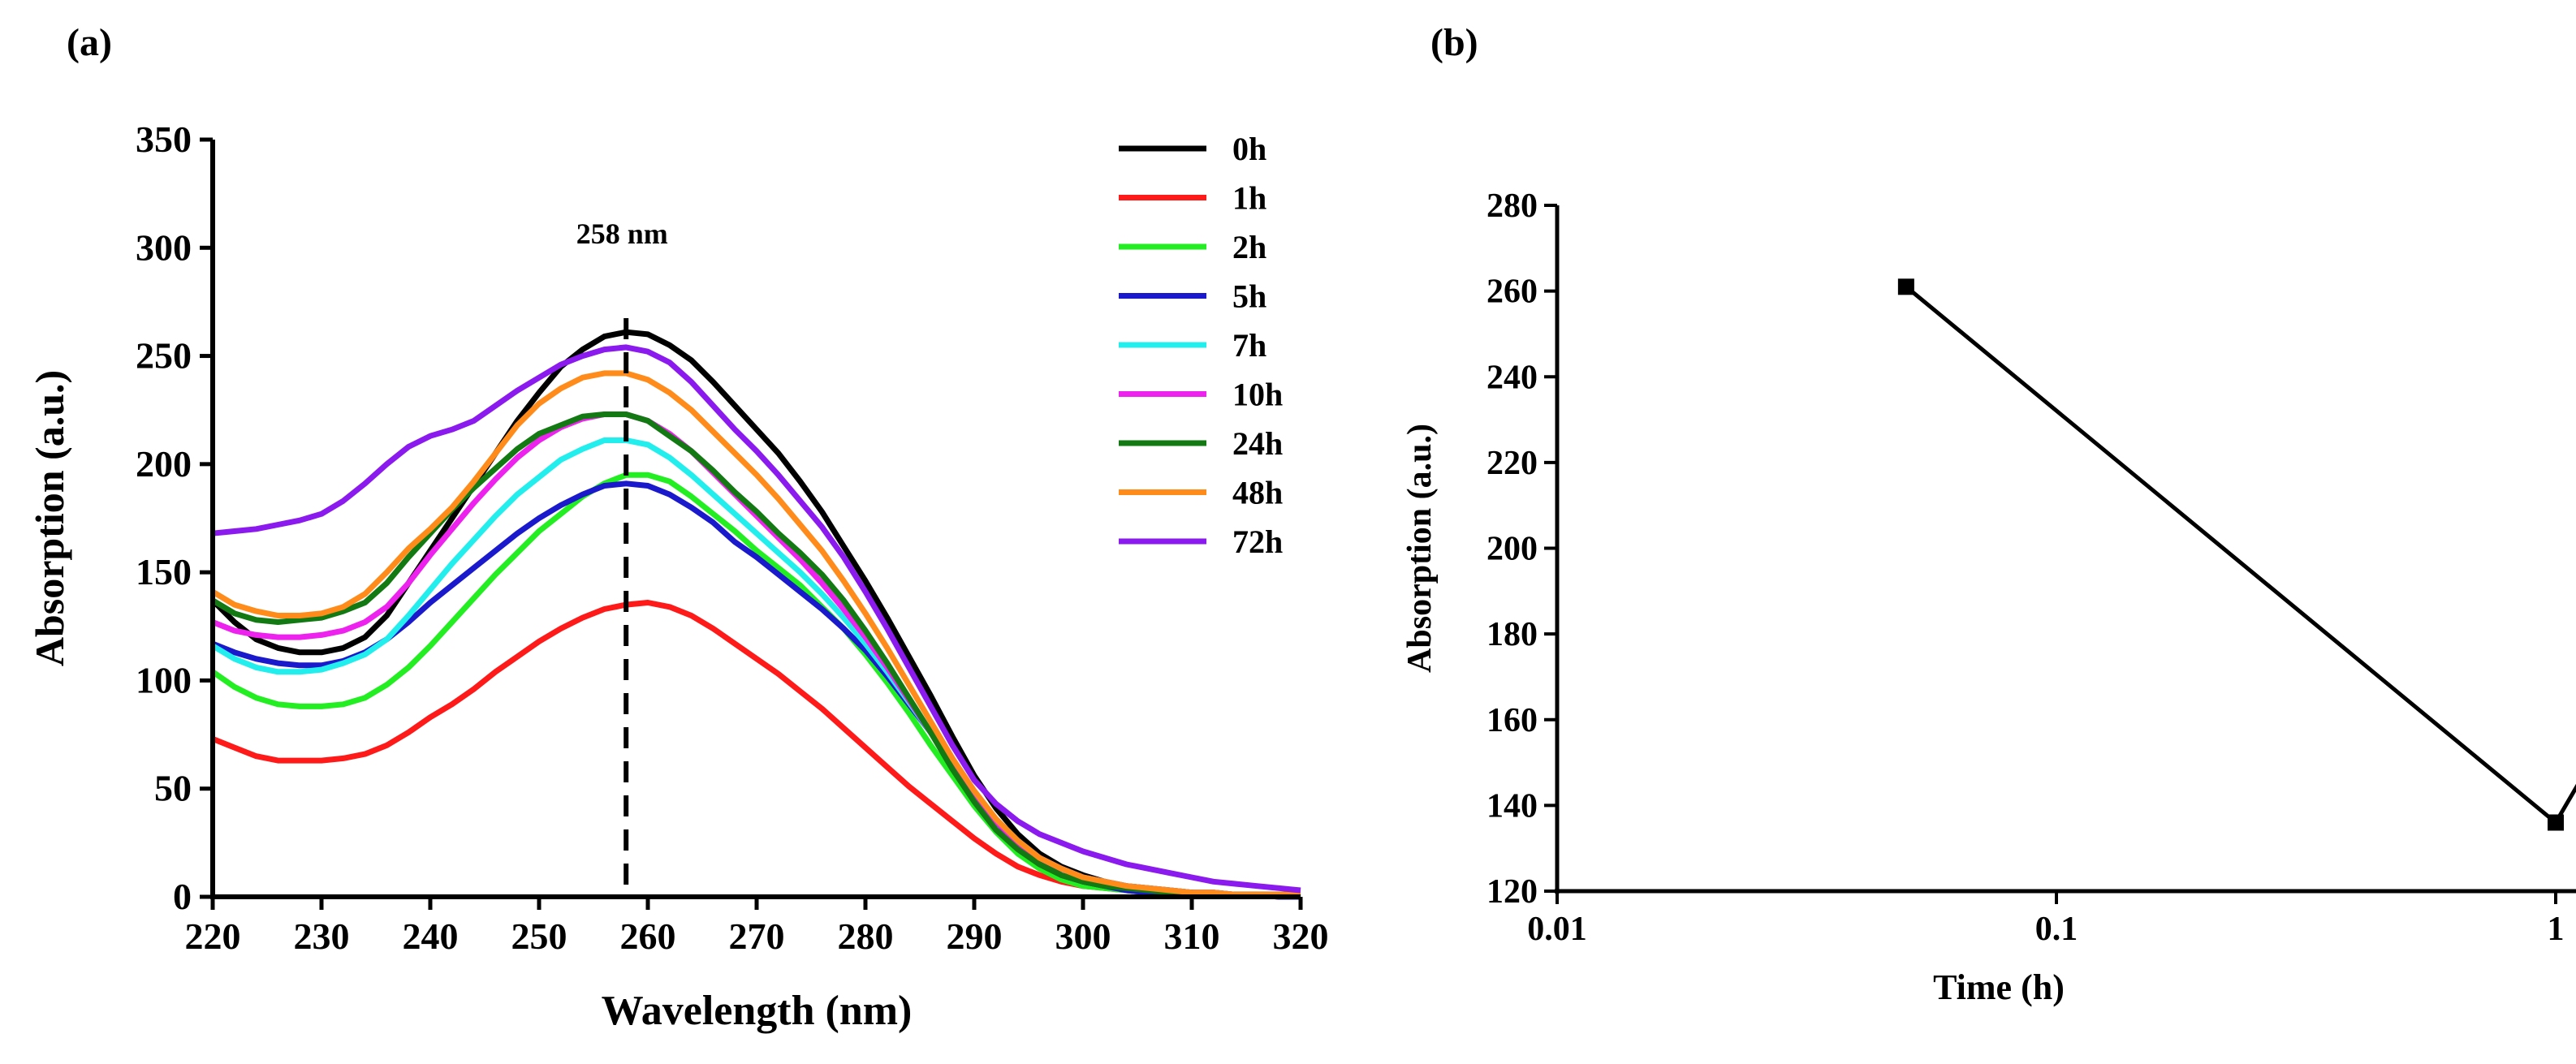  I want to click on y-tick-label: 350, so click(164, 139).